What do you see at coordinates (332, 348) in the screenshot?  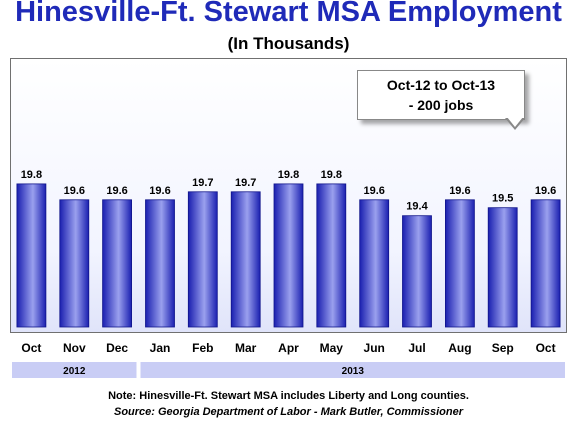 I see `month-tick-label: May` at bounding box center [332, 348].